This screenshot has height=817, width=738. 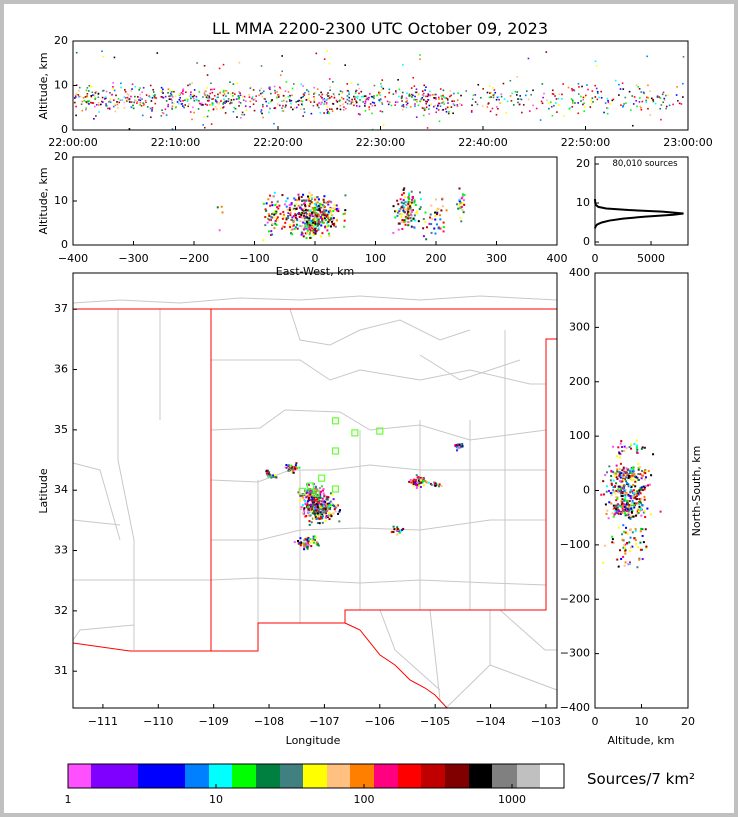 I want to click on y-tick-label: 35, so click(x=61, y=429).